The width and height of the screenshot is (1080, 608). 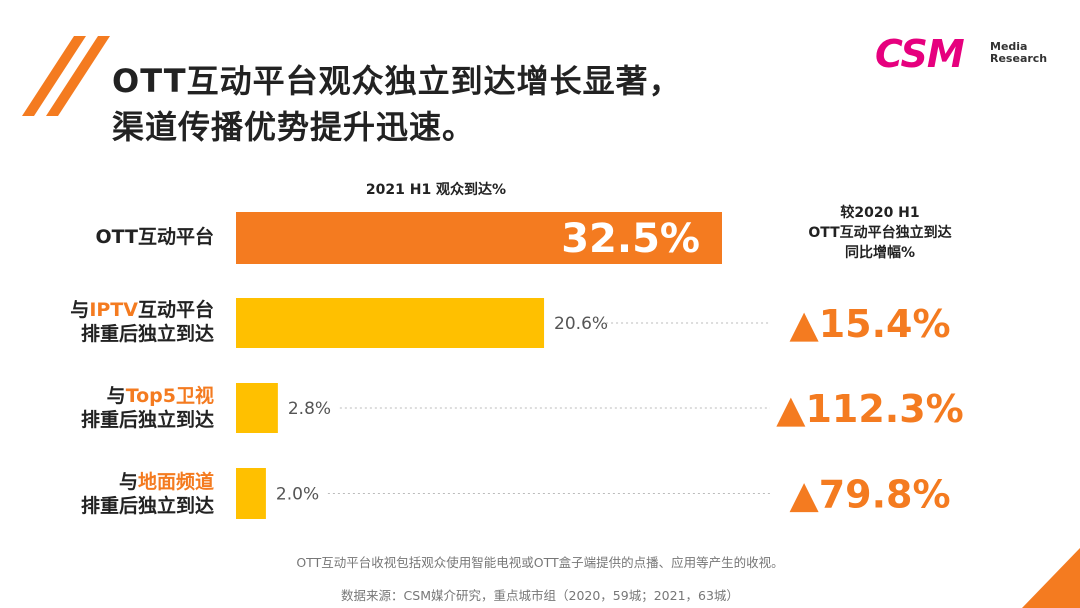 What do you see at coordinates (66, 76) in the screenshot?
I see `slash-decoration` at bounding box center [66, 76].